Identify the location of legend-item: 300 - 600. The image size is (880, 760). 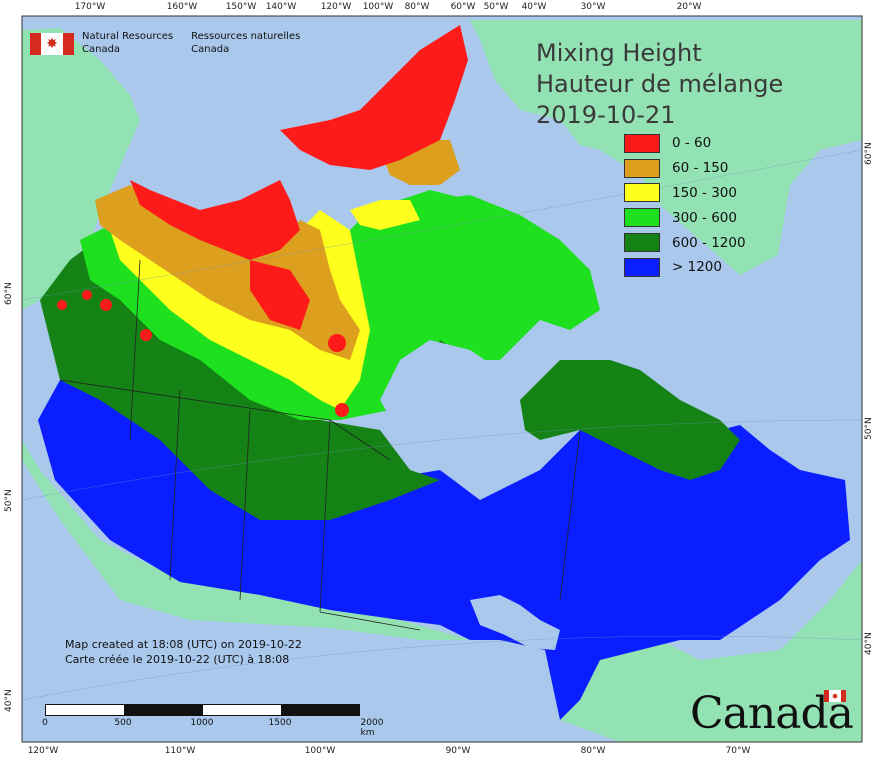
(685, 217).